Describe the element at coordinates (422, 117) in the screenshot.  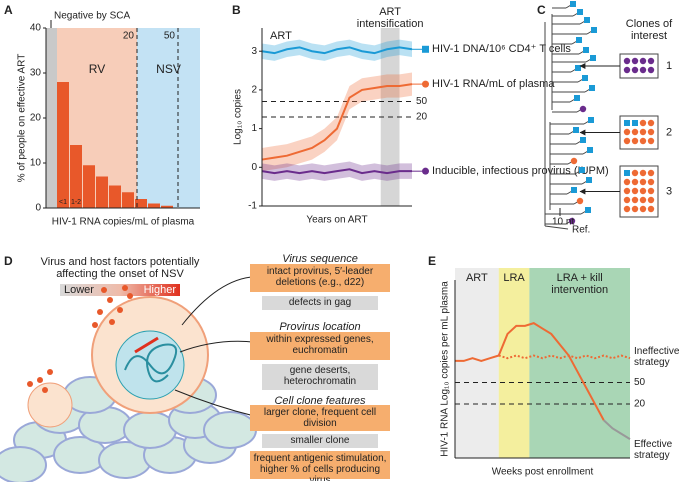
I see `reference-label: 20` at that location.